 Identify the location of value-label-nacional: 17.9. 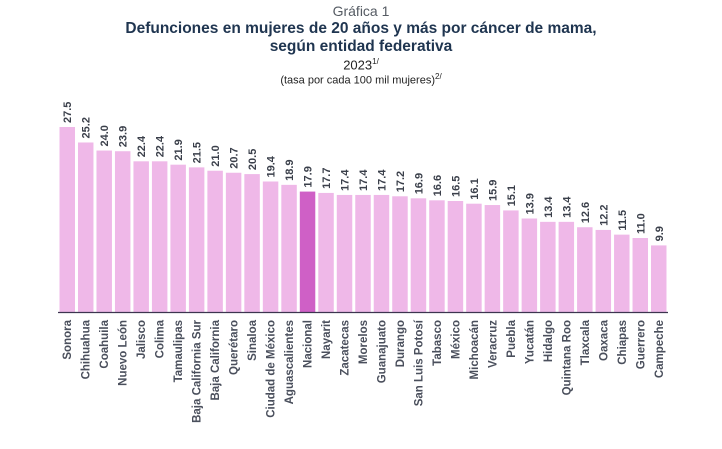
(309, 176).